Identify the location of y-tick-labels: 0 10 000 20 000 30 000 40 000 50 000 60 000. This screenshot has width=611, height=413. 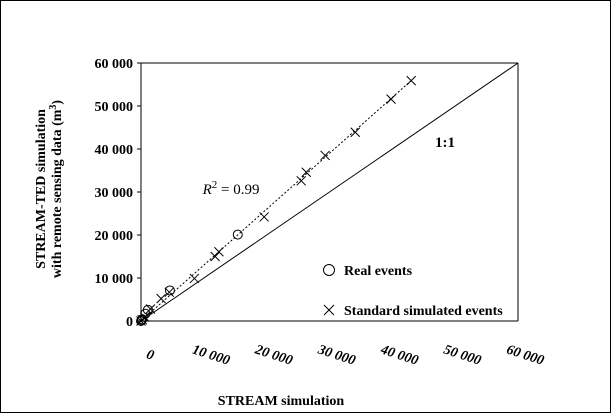
(114, 193).